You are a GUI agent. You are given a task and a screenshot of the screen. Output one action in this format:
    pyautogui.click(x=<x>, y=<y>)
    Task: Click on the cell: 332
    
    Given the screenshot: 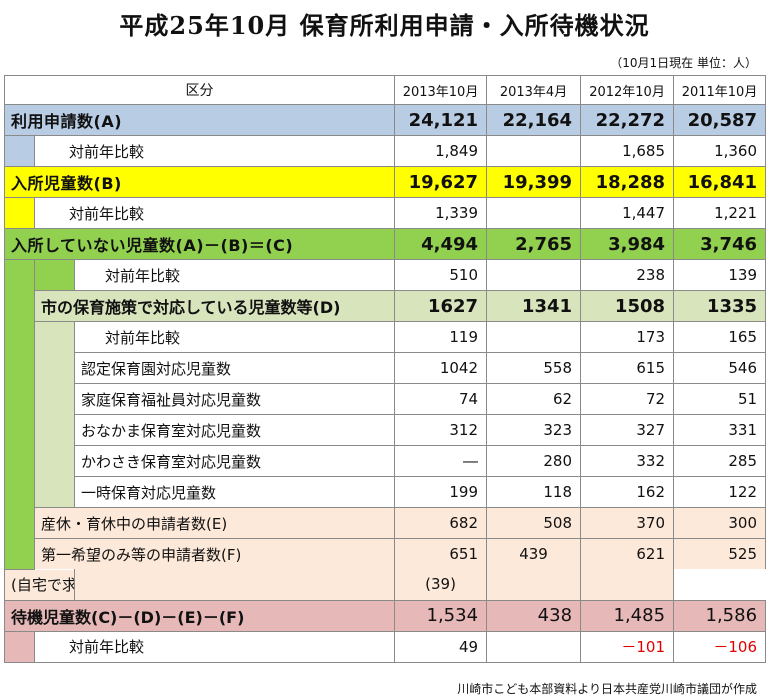 What is the action you would take?
    pyautogui.click(x=627, y=461)
    